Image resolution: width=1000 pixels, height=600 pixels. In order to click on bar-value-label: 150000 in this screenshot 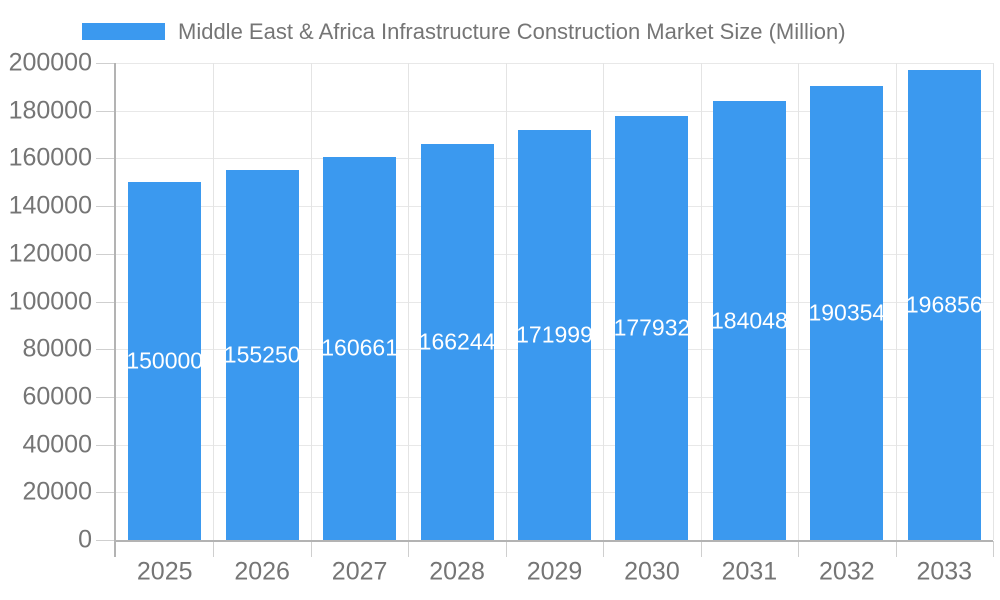, I will do `click(165, 360)`.